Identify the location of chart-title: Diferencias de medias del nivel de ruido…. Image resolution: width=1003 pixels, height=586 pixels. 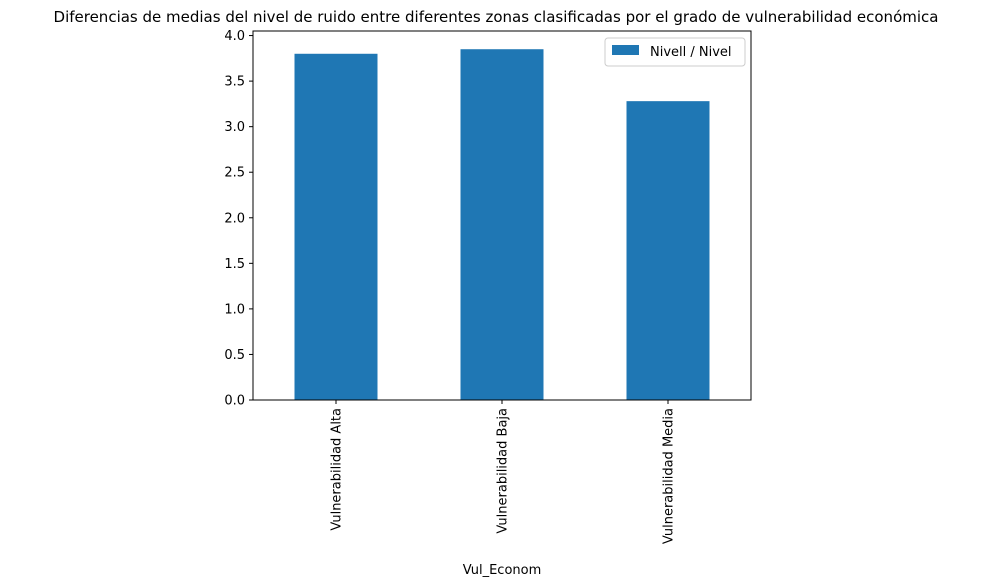
(496, 17).